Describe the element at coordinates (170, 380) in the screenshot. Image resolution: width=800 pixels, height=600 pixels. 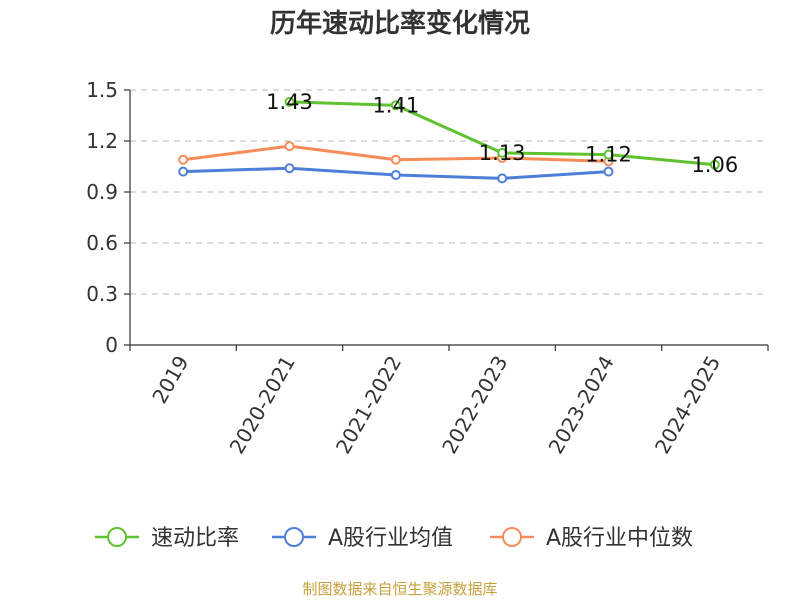
I see `x-tick-label: 2019` at that location.